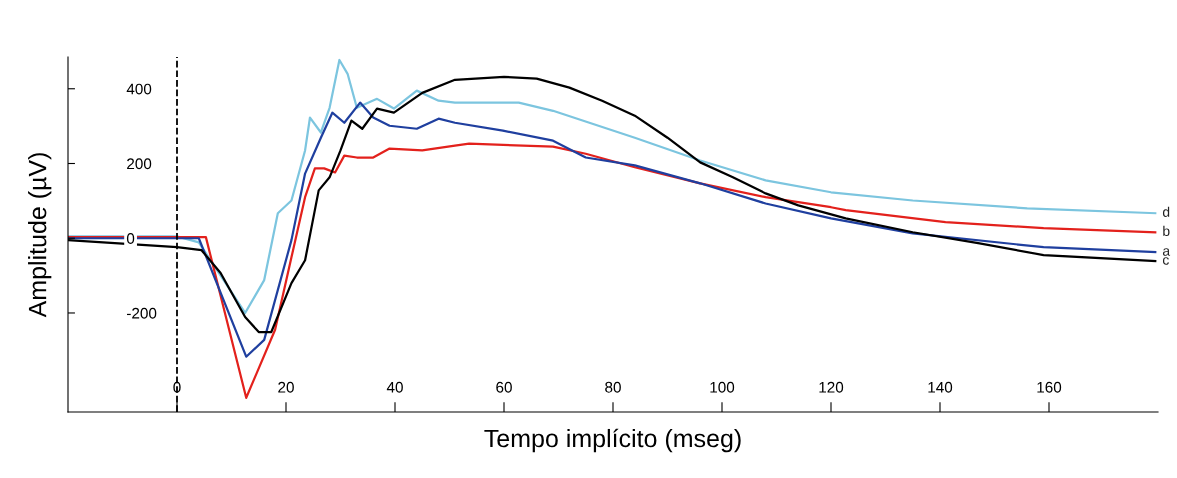 The height and width of the screenshot is (478, 1177). I want to click on x-tick-label: 60, so click(504, 387).